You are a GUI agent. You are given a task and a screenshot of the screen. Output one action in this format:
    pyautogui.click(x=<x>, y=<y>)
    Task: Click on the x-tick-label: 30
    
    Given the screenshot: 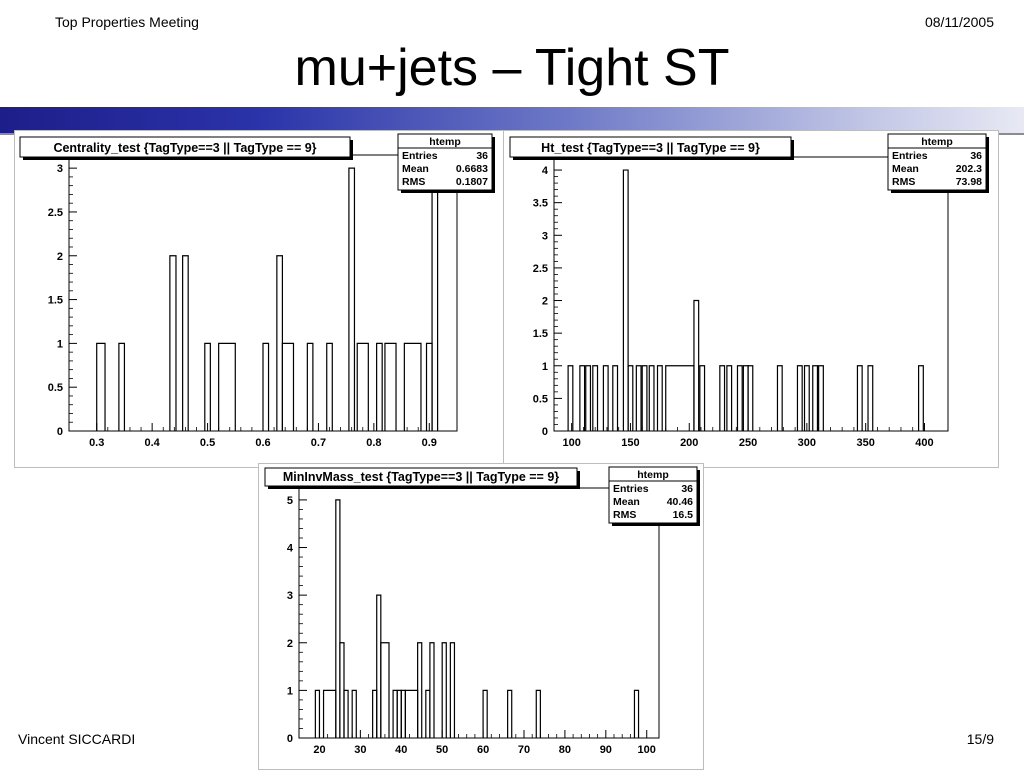 What is the action you would take?
    pyautogui.click(x=360, y=750)
    